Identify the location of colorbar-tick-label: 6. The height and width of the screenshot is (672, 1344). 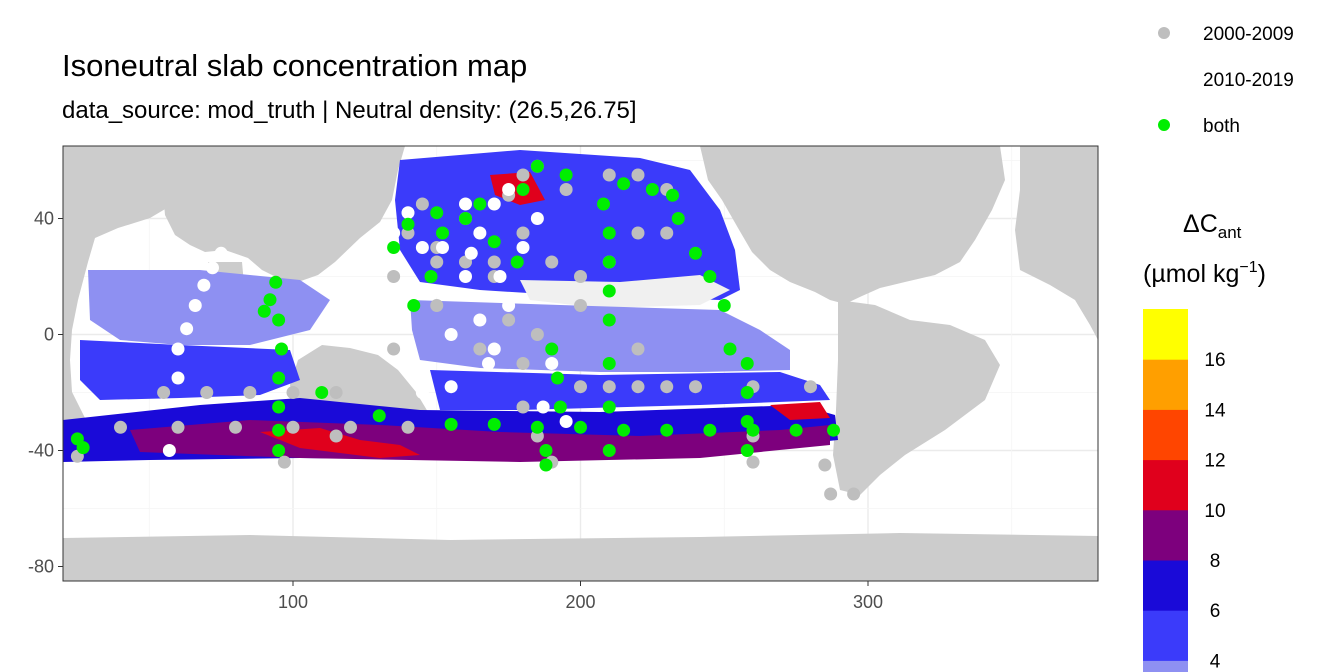
(1215, 611).